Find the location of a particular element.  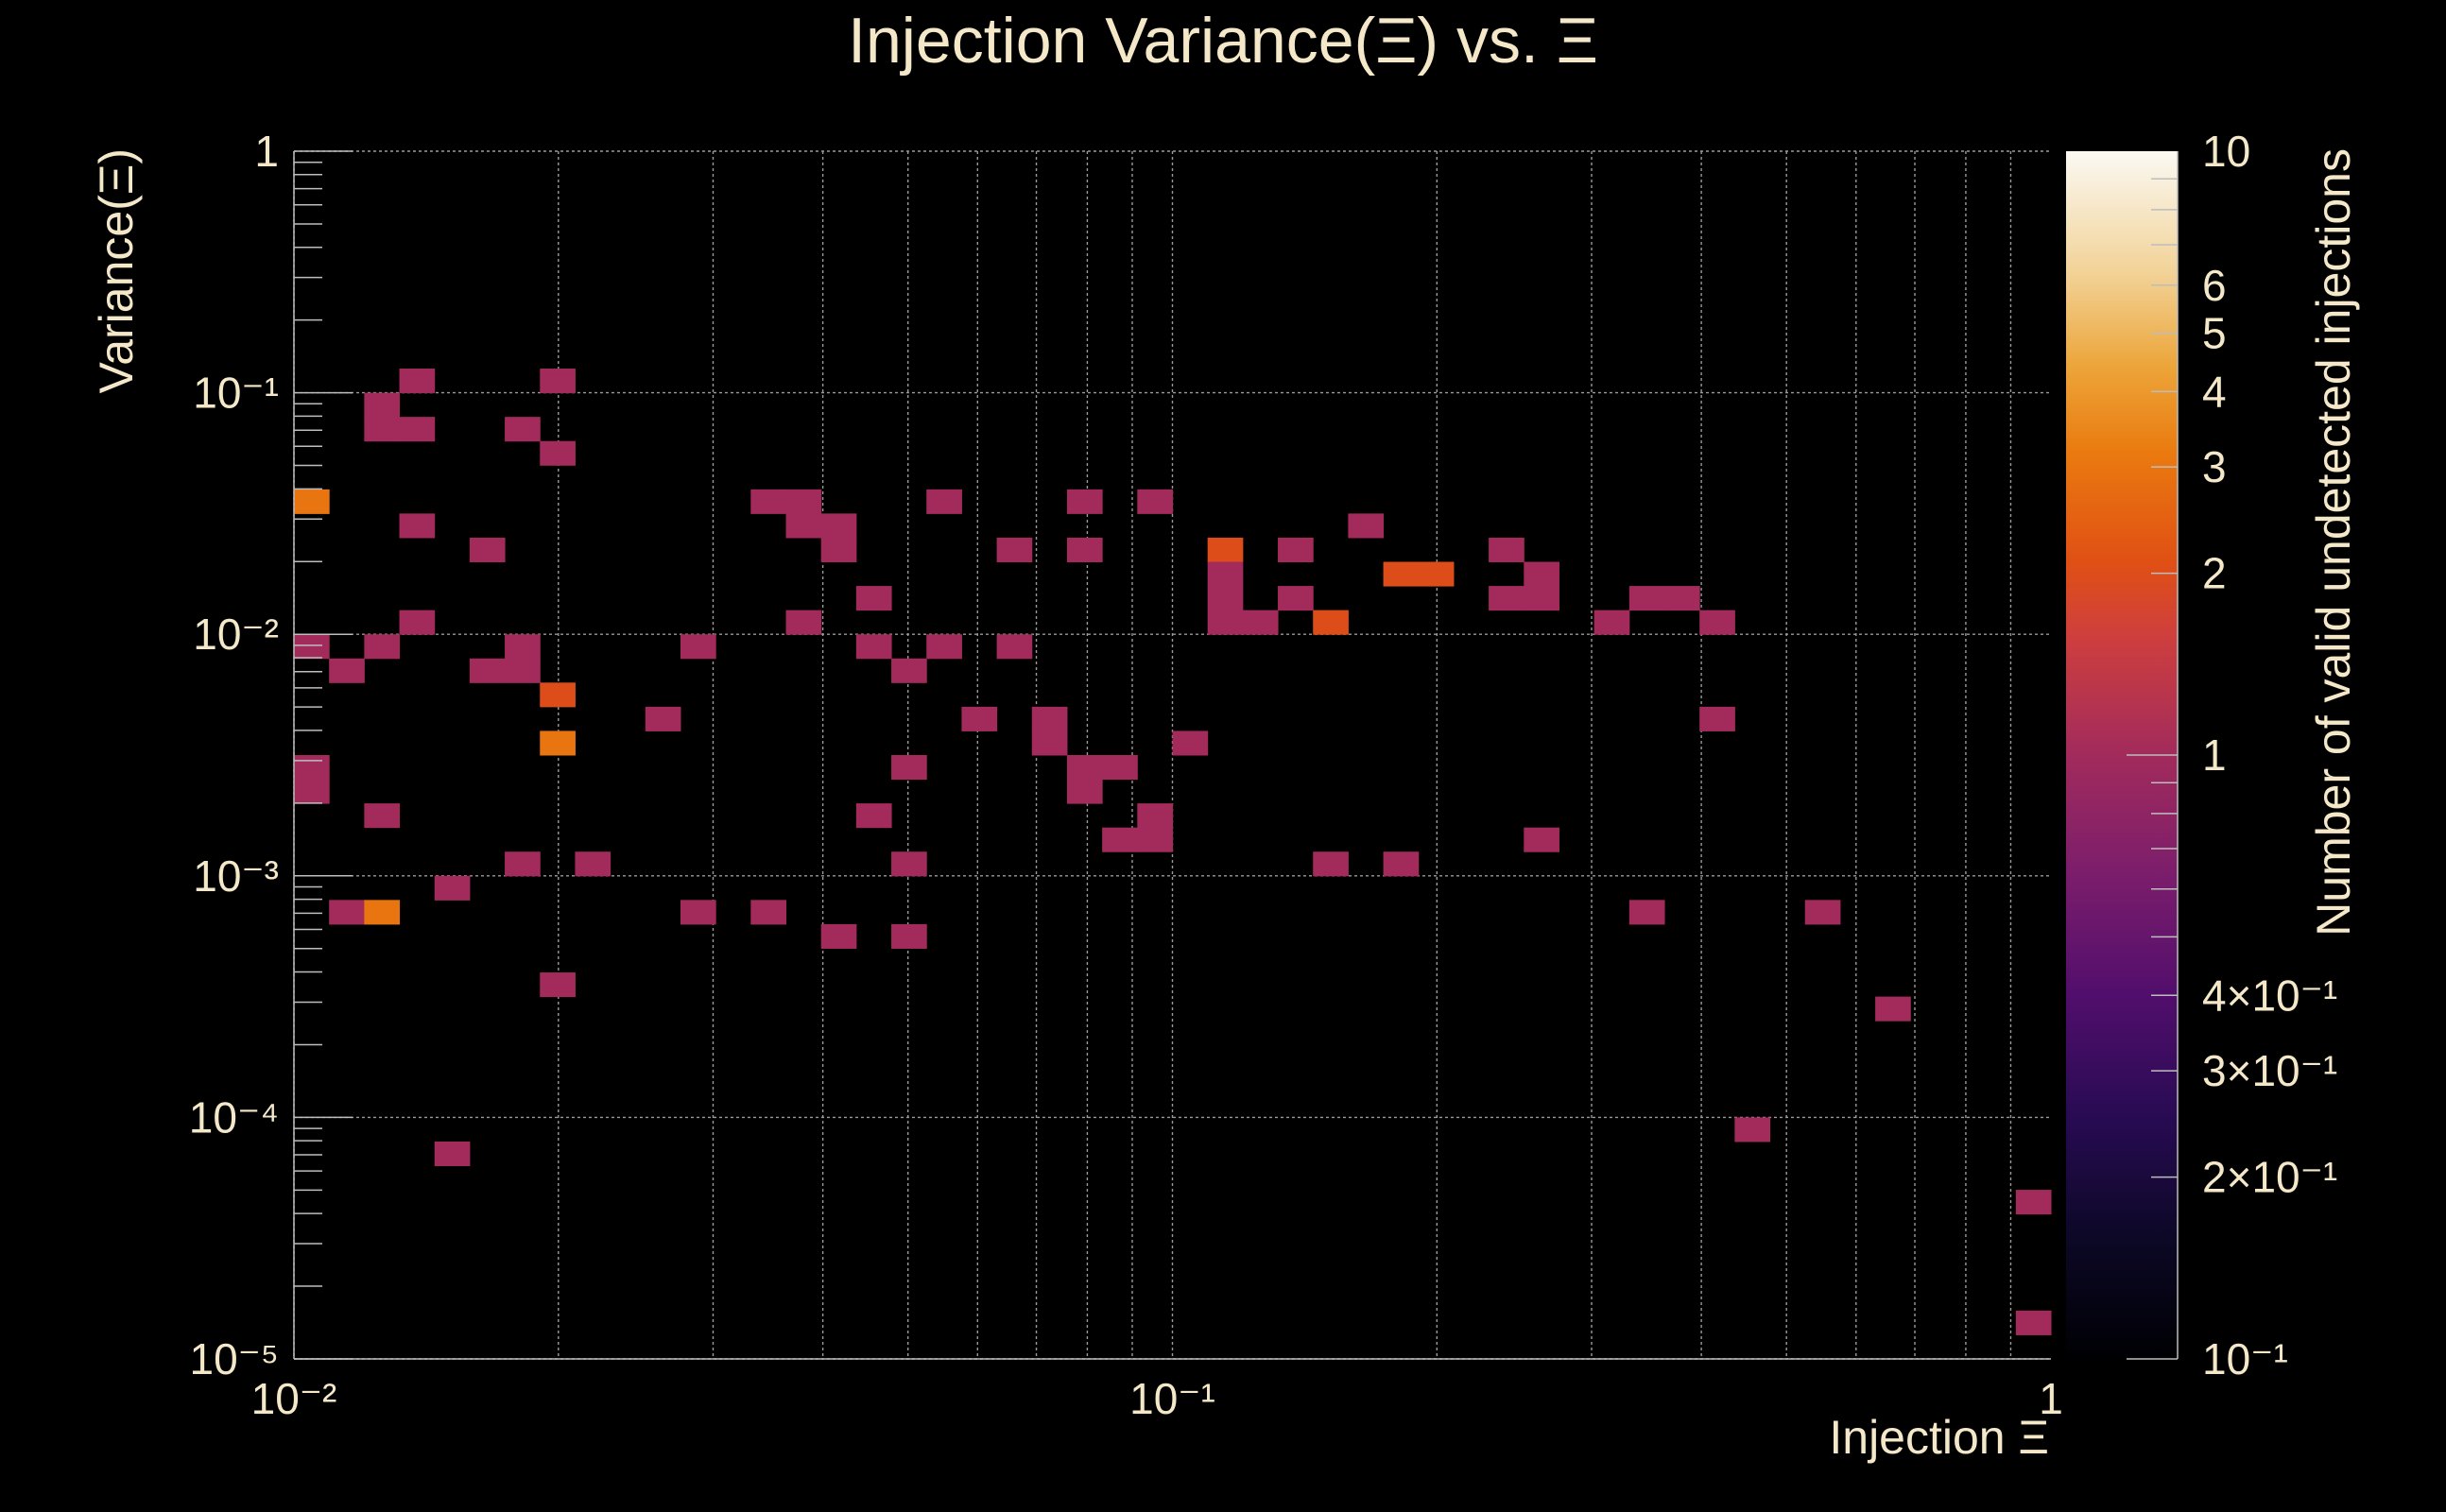

x-tick-label: 10⁻¹ is located at coordinates (1172, 1398).